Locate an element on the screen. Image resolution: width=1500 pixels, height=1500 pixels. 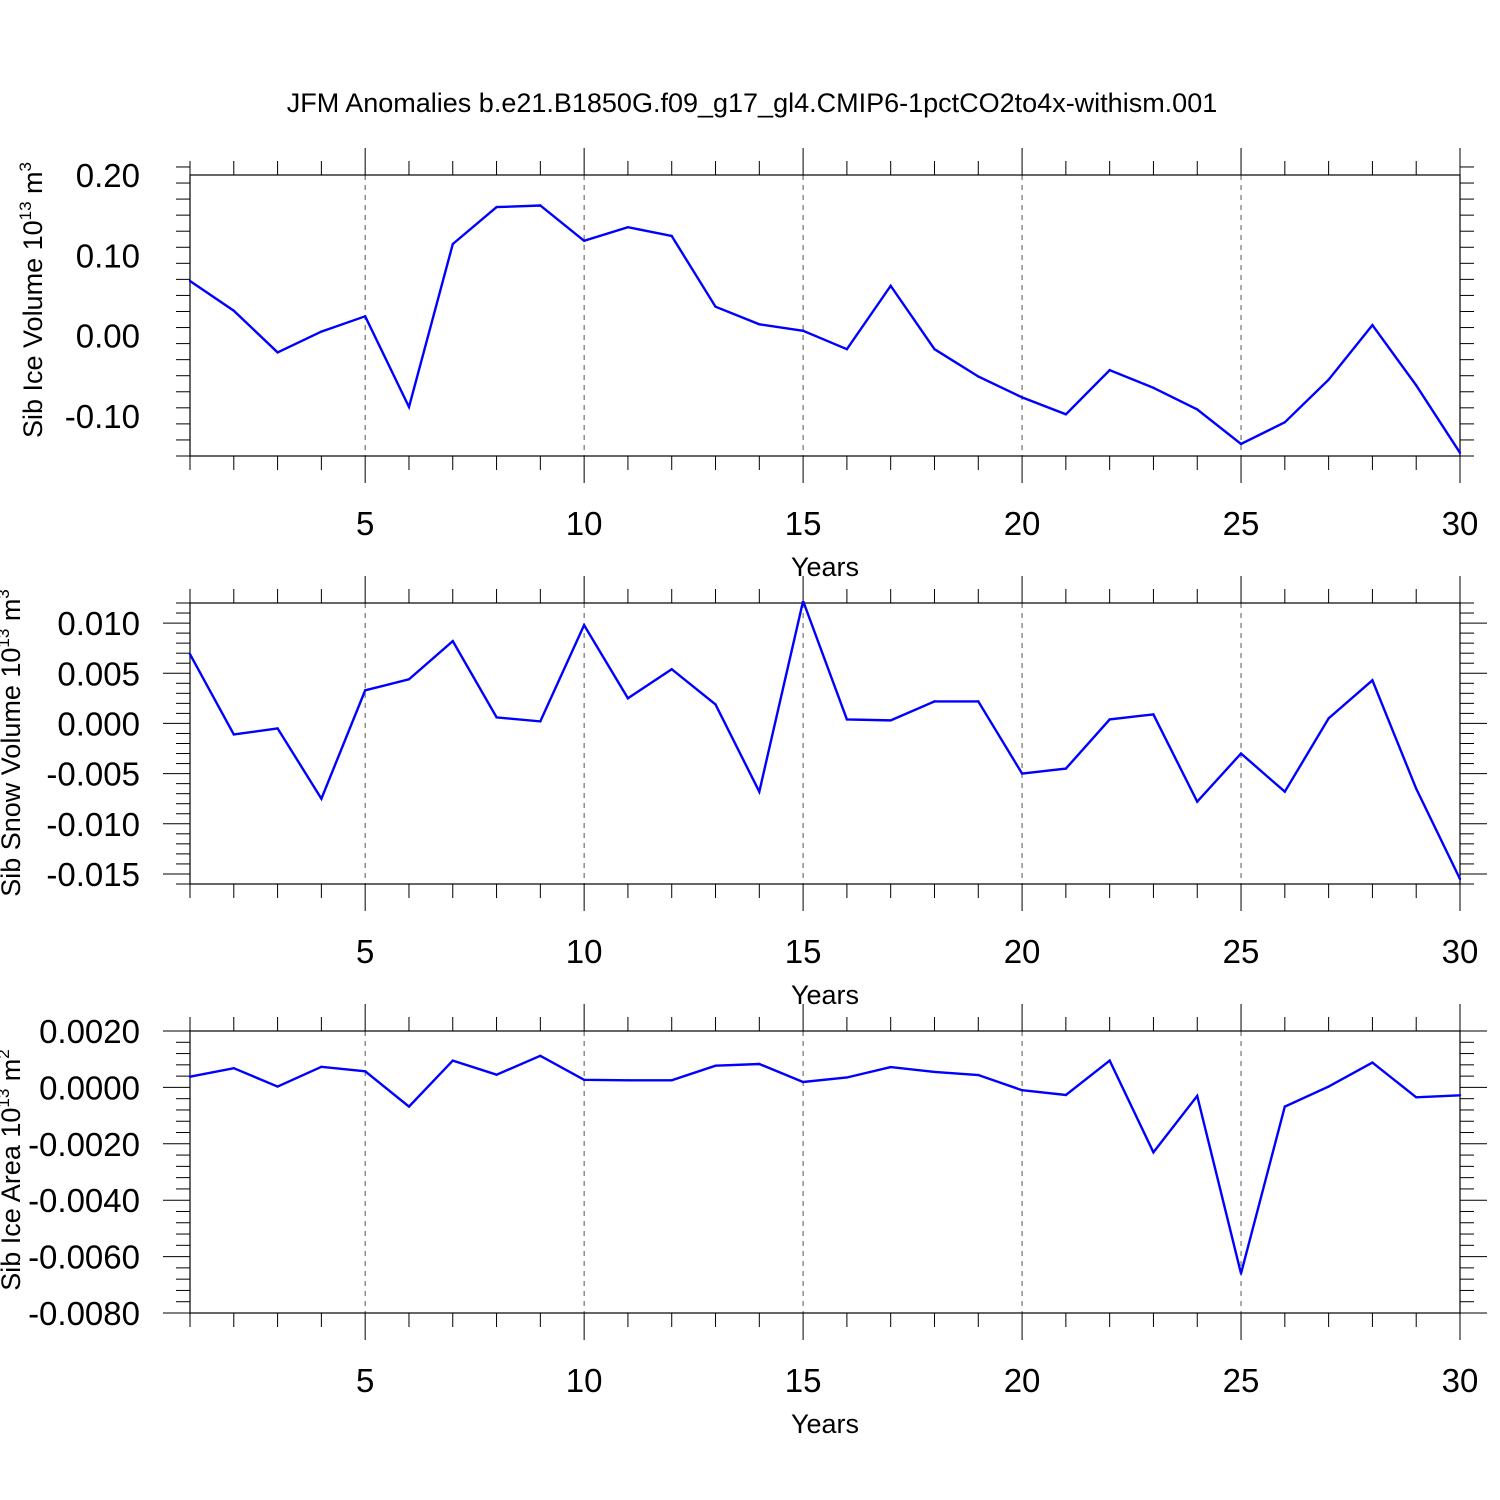
y-tick-label: 0.0020 is located at coordinates (89, 1031).